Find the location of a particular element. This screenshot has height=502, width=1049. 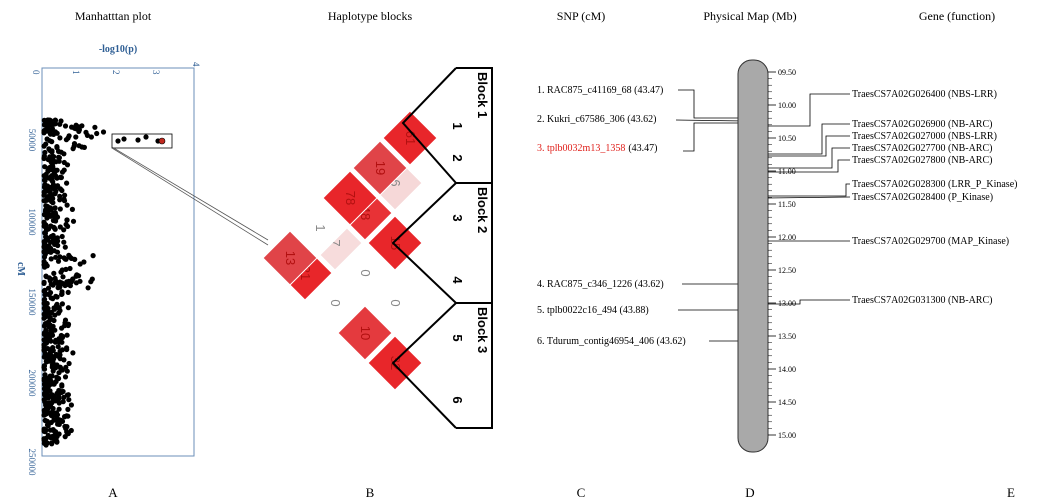

snp-label: 4. RAC875_c346_1226 (43.62) is located at coordinates (600, 284).